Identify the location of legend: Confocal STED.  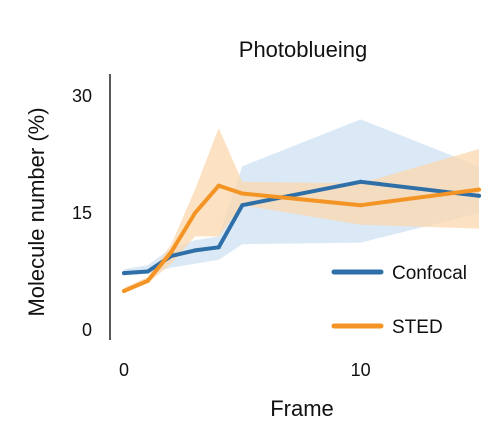
(399, 300).